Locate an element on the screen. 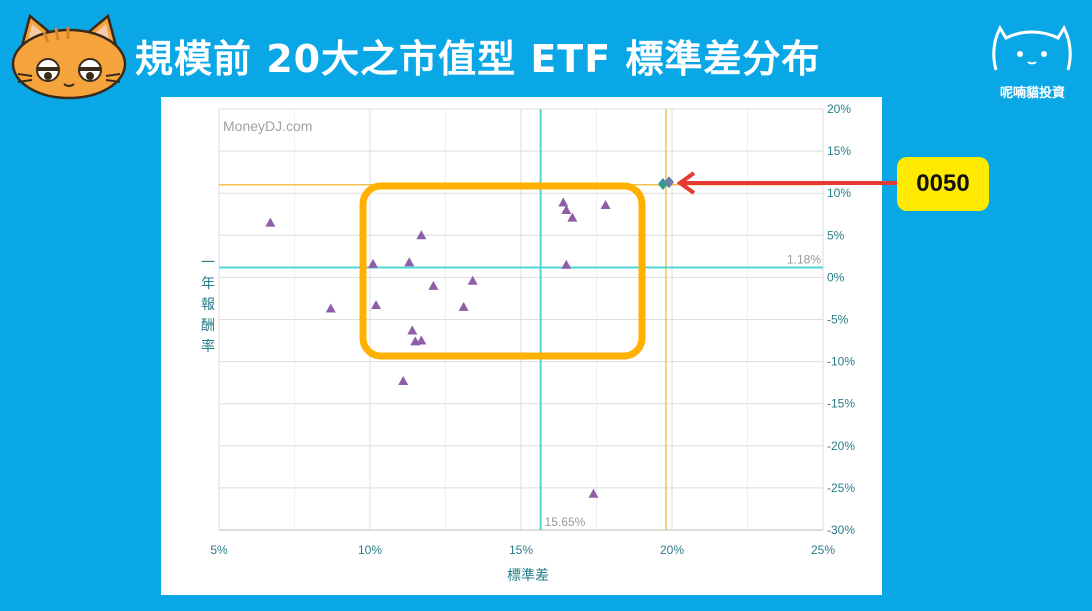 Image resolution: width=1092 pixels, height=611 pixels. page-title: 規模前 20大之市值型 ETF 標準差分布 is located at coordinates (478, 59).